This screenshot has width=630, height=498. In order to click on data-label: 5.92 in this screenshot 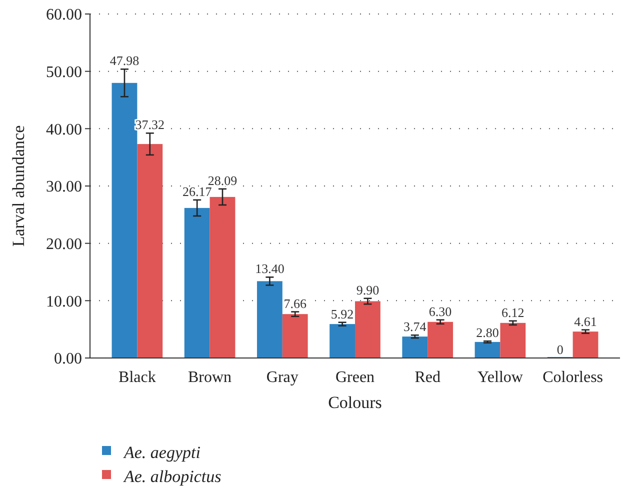, I will do `click(342, 314)`.